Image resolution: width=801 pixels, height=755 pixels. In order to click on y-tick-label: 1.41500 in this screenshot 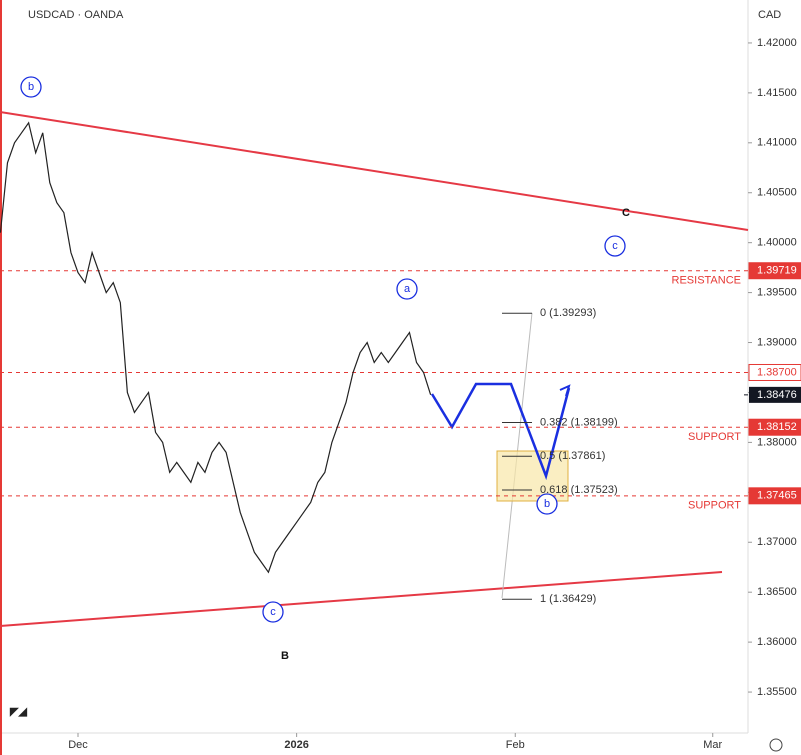, I will do `click(777, 93)`.